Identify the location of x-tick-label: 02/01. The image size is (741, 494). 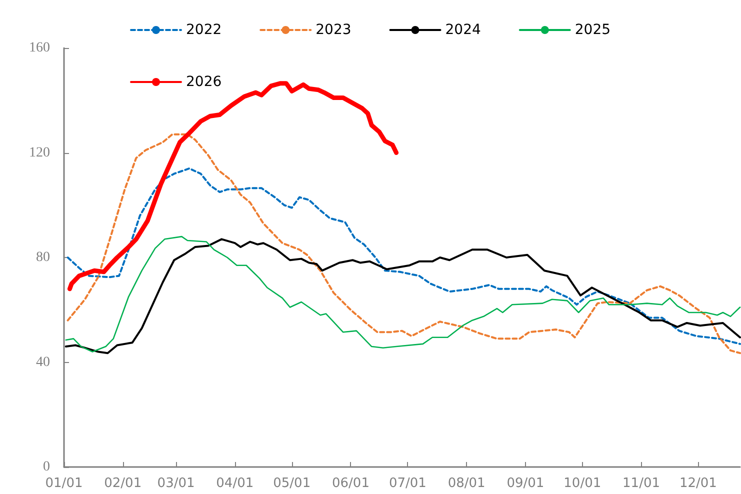
(123, 483).